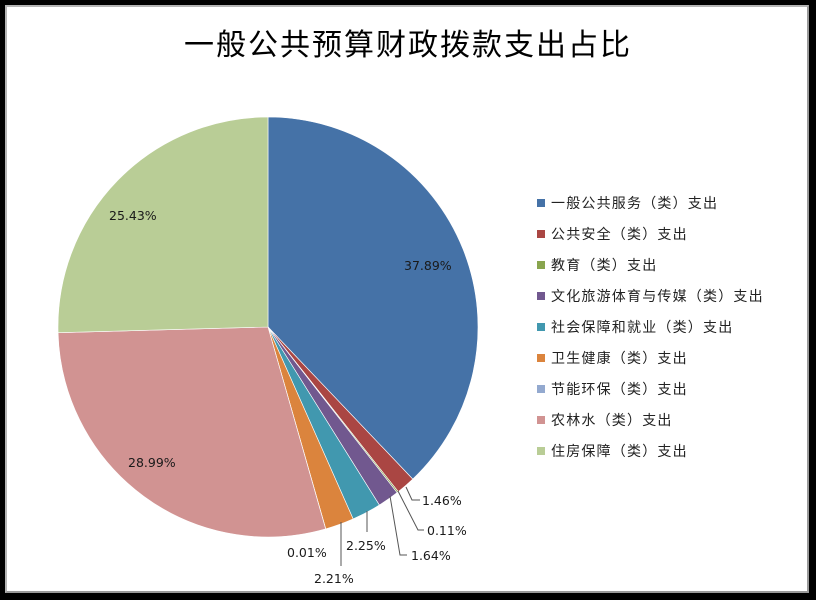 The width and height of the screenshot is (816, 600). I want to click on data-label-public-security: 1.46%, so click(442, 500).